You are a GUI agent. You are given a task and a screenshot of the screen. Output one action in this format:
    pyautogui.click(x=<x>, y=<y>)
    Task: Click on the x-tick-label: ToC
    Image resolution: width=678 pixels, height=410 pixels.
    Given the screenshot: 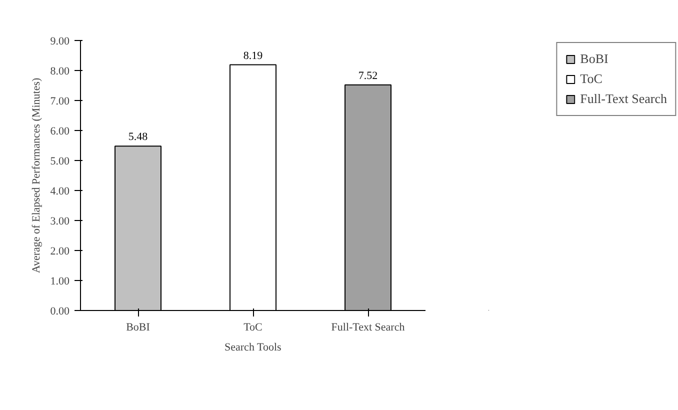 What is the action you would take?
    pyautogui.click(x=253, y=328)
    